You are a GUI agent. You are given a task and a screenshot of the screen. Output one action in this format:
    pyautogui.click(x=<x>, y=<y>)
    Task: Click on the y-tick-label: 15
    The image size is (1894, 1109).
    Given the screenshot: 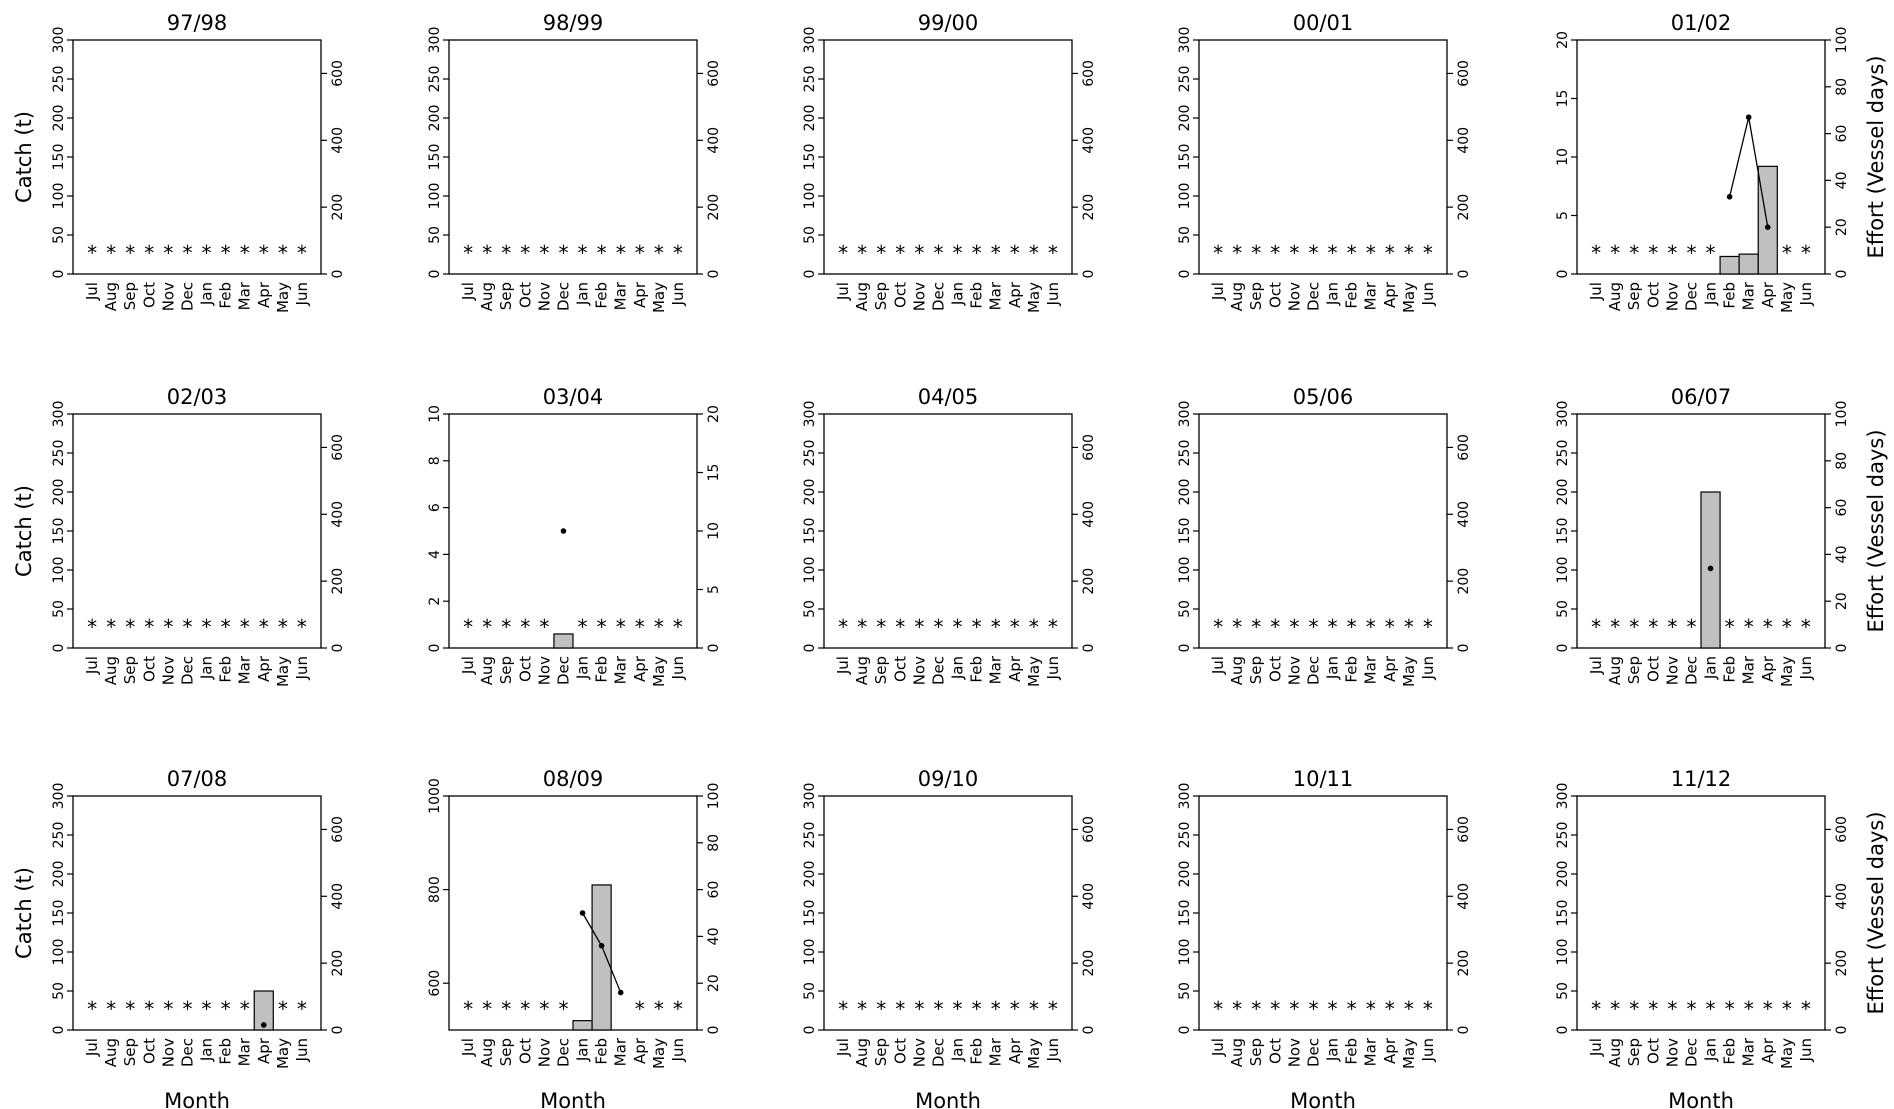 What is the action you would take?
    pyautogui.click(x=1563, y=99)
    